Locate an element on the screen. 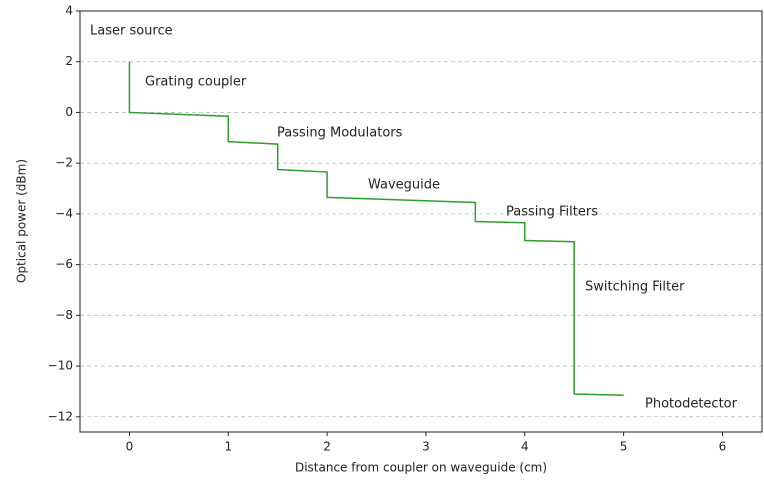 The image size is (764, 485). x-axis-label: Distance from coupler on waveguide (cm) is located at coordinates (421, 468).